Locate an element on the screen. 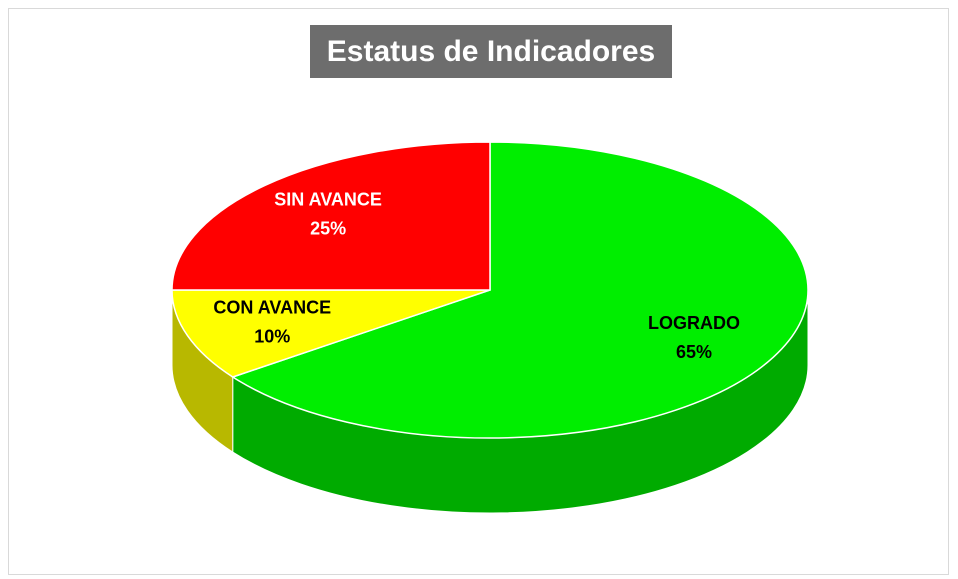 The height and width of the screenshot is (579, 958). slice-value-label: 65% is located at coordinates (694, 352).